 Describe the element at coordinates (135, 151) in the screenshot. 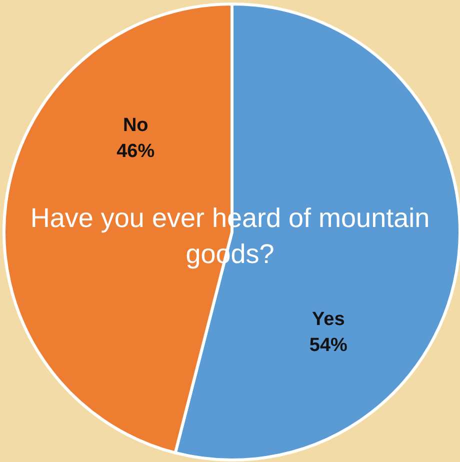

I see `data-label: 46%` at that location.